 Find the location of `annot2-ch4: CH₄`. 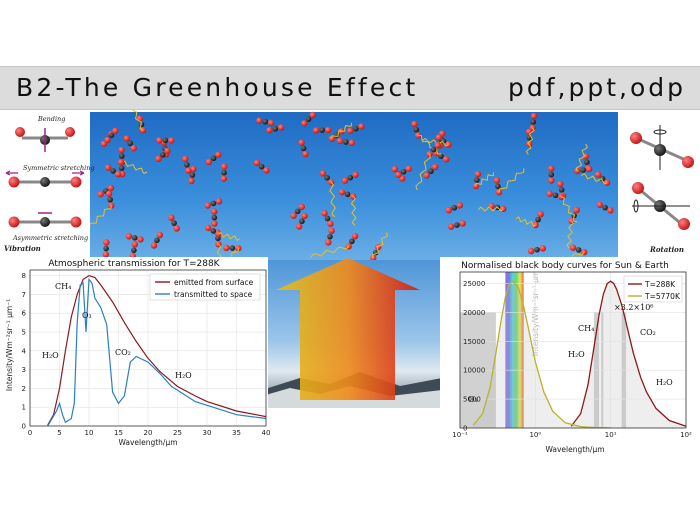

annot2-ch4: CH₄ is located at coordinates (586, 328).